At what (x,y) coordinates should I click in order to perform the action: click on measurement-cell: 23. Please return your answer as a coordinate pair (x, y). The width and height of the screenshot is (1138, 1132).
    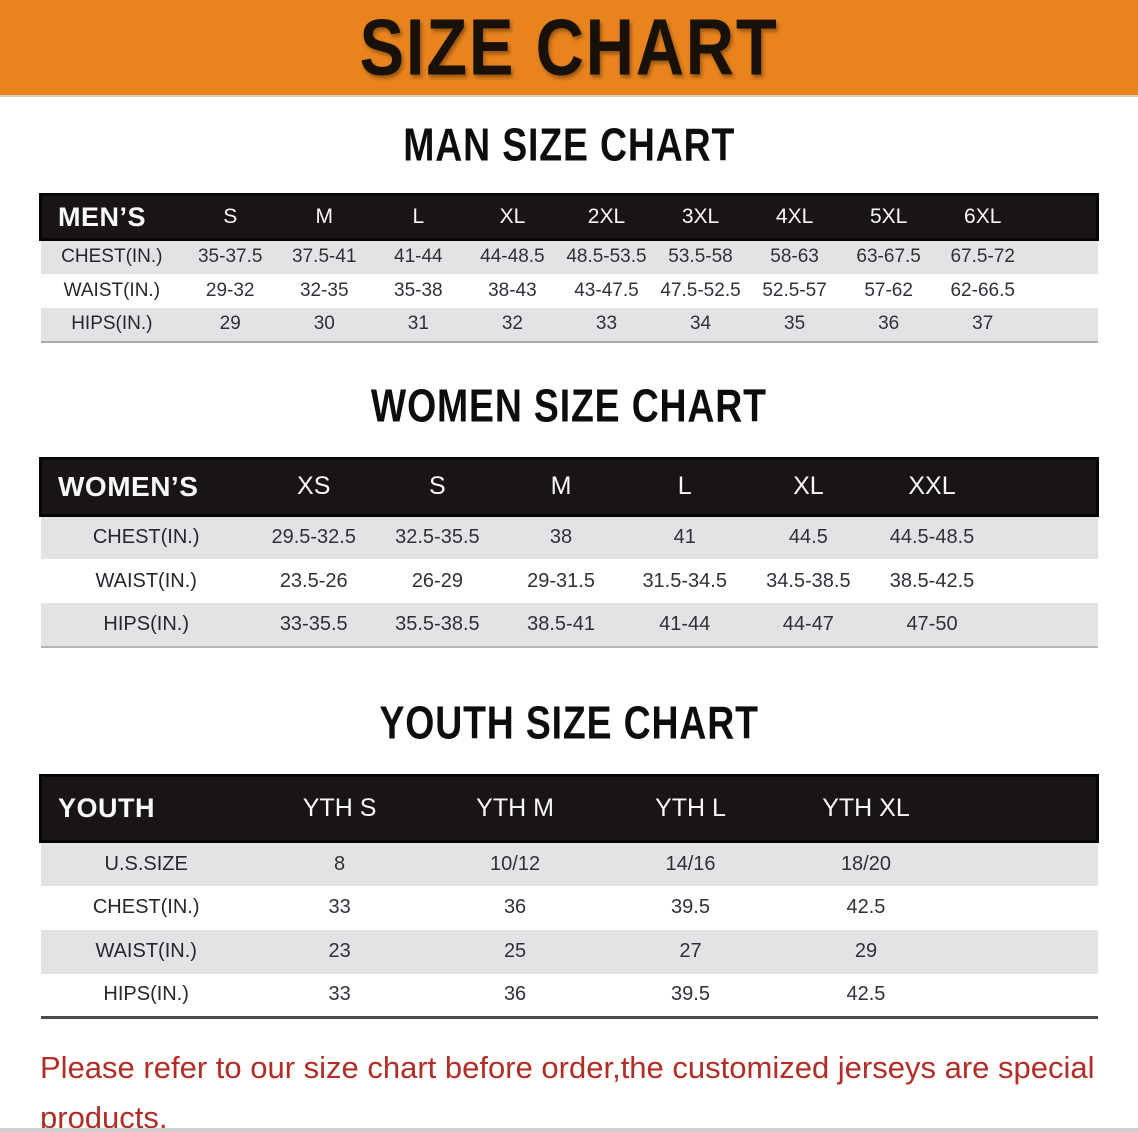
    Looking at the image, I should click on (339, 951).